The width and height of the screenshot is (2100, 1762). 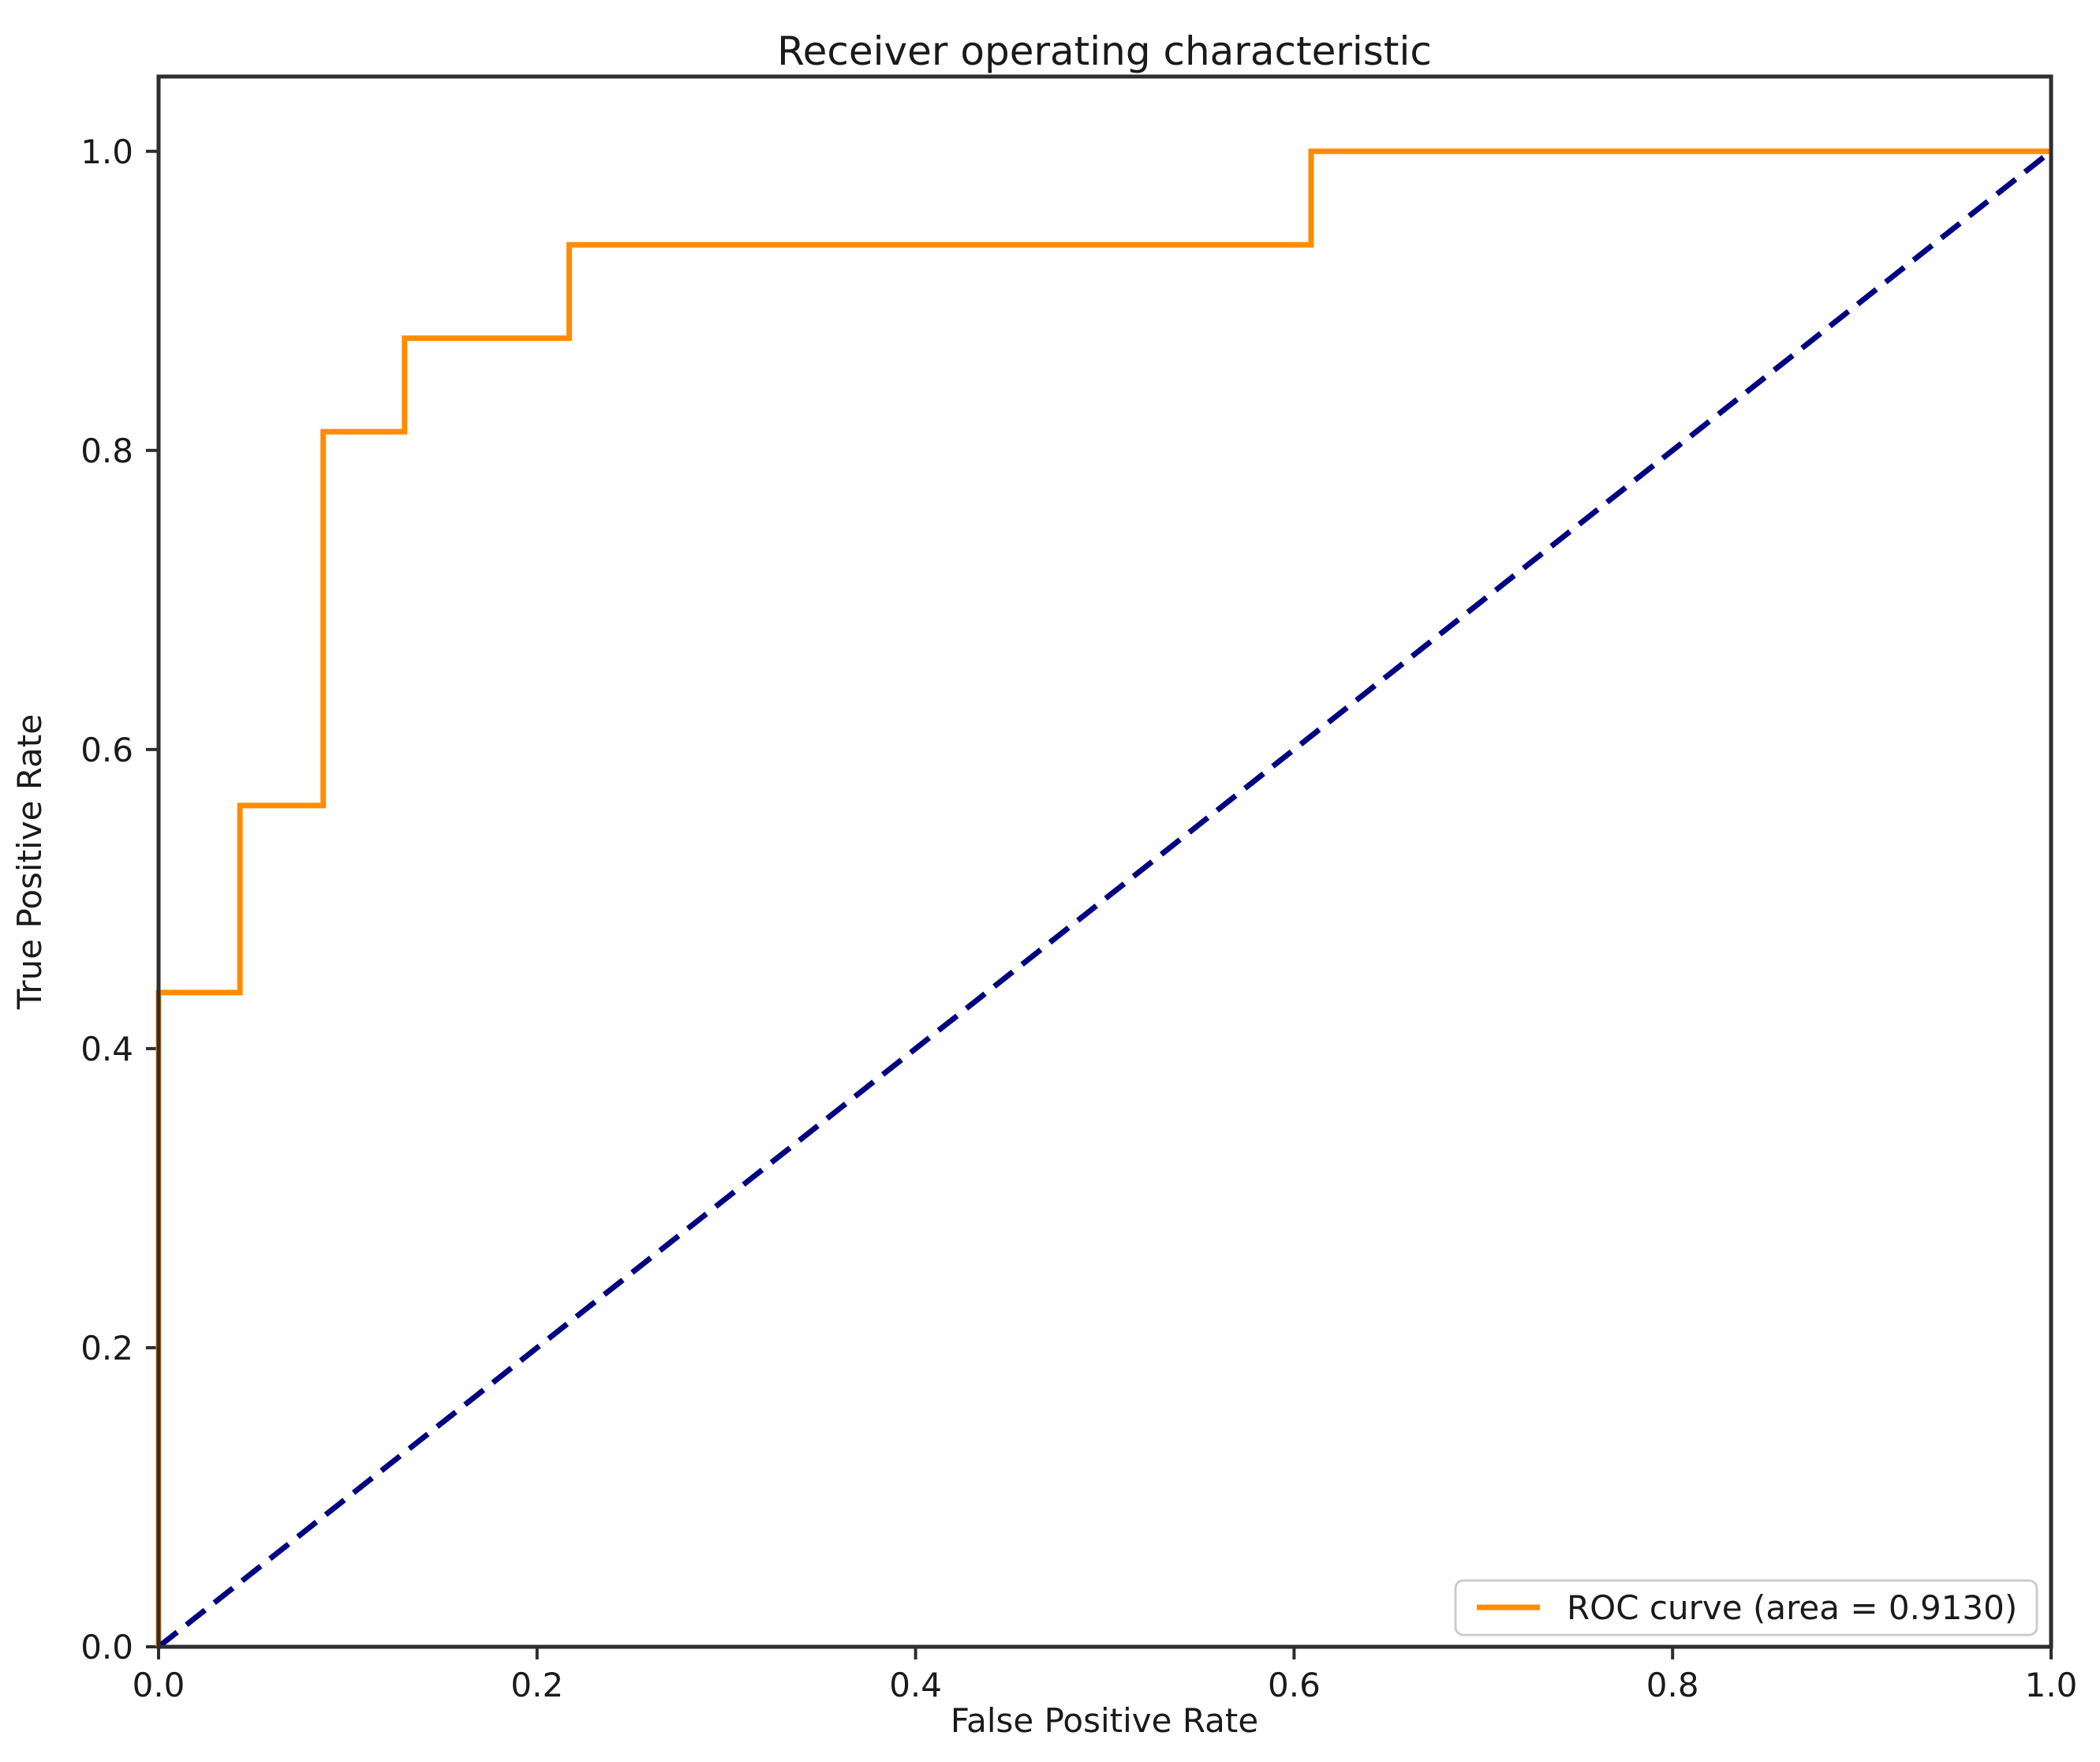 I want to click on legend: ROC curve (area = 0.9130), so click(x=1746, y=1608).